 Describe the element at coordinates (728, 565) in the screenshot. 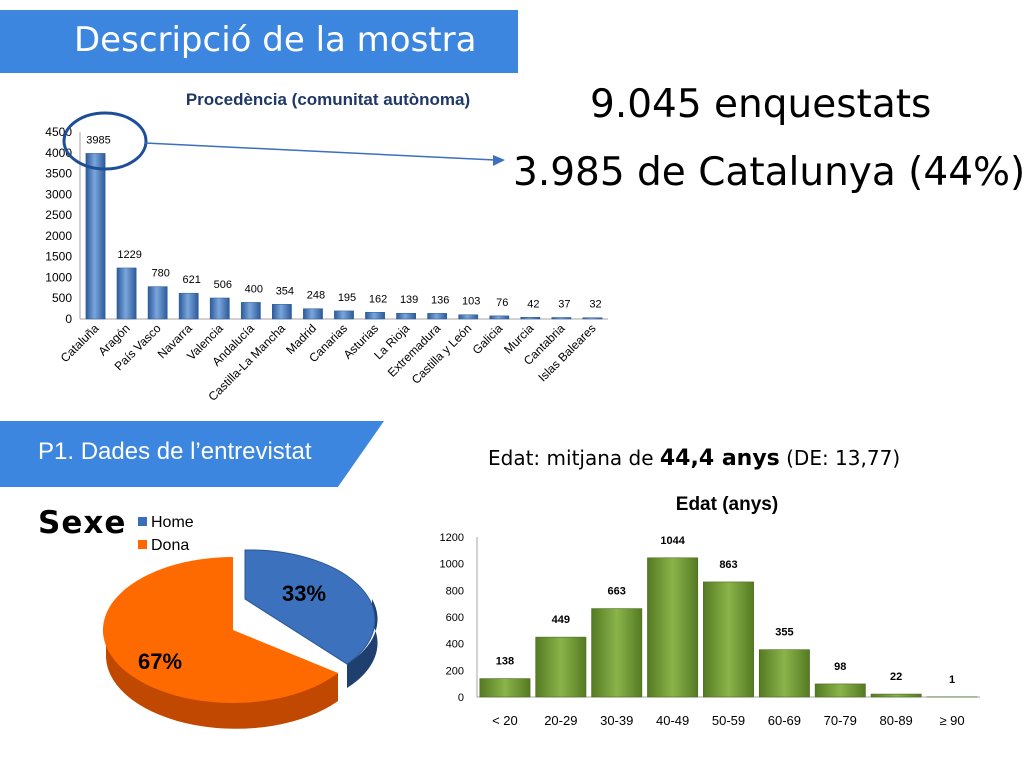

I see `age-data-label: 863` at that location.